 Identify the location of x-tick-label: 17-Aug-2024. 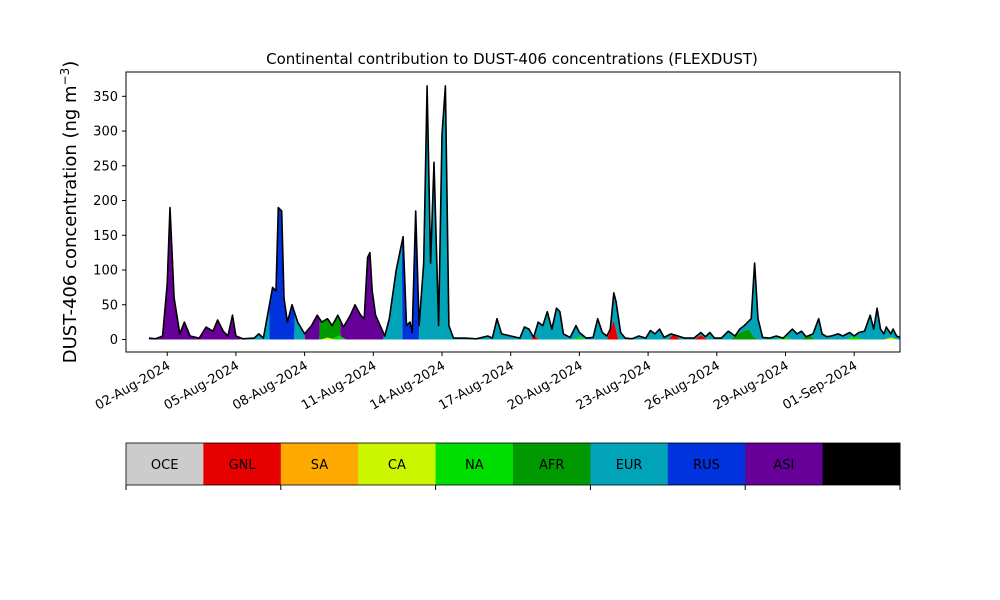
(476, 385).